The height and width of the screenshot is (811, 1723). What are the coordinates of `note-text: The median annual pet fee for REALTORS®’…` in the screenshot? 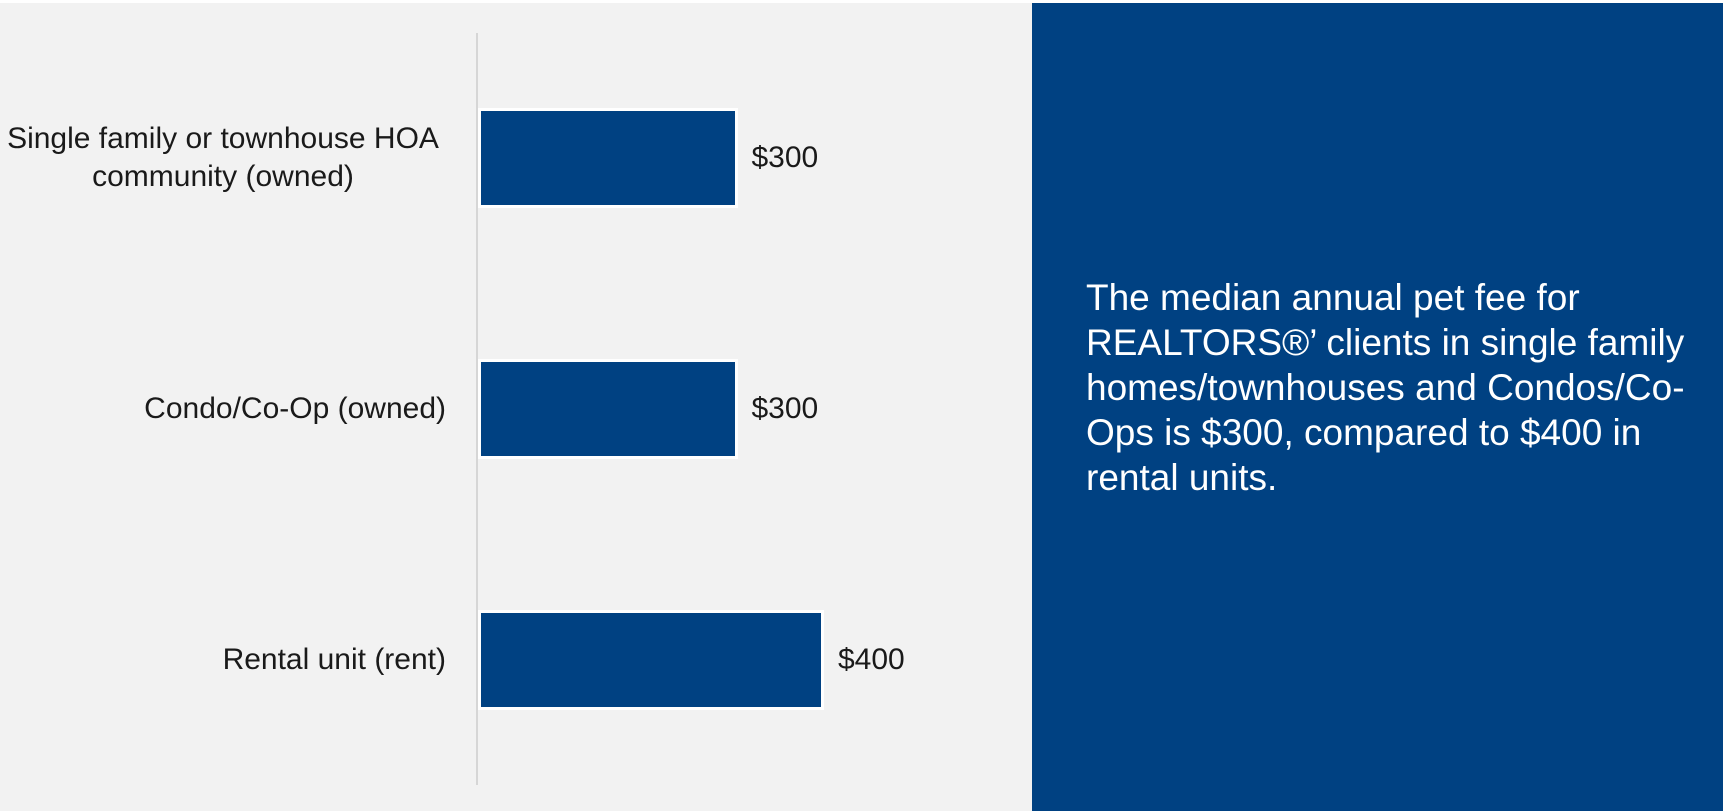 It's located at (1385, 387).